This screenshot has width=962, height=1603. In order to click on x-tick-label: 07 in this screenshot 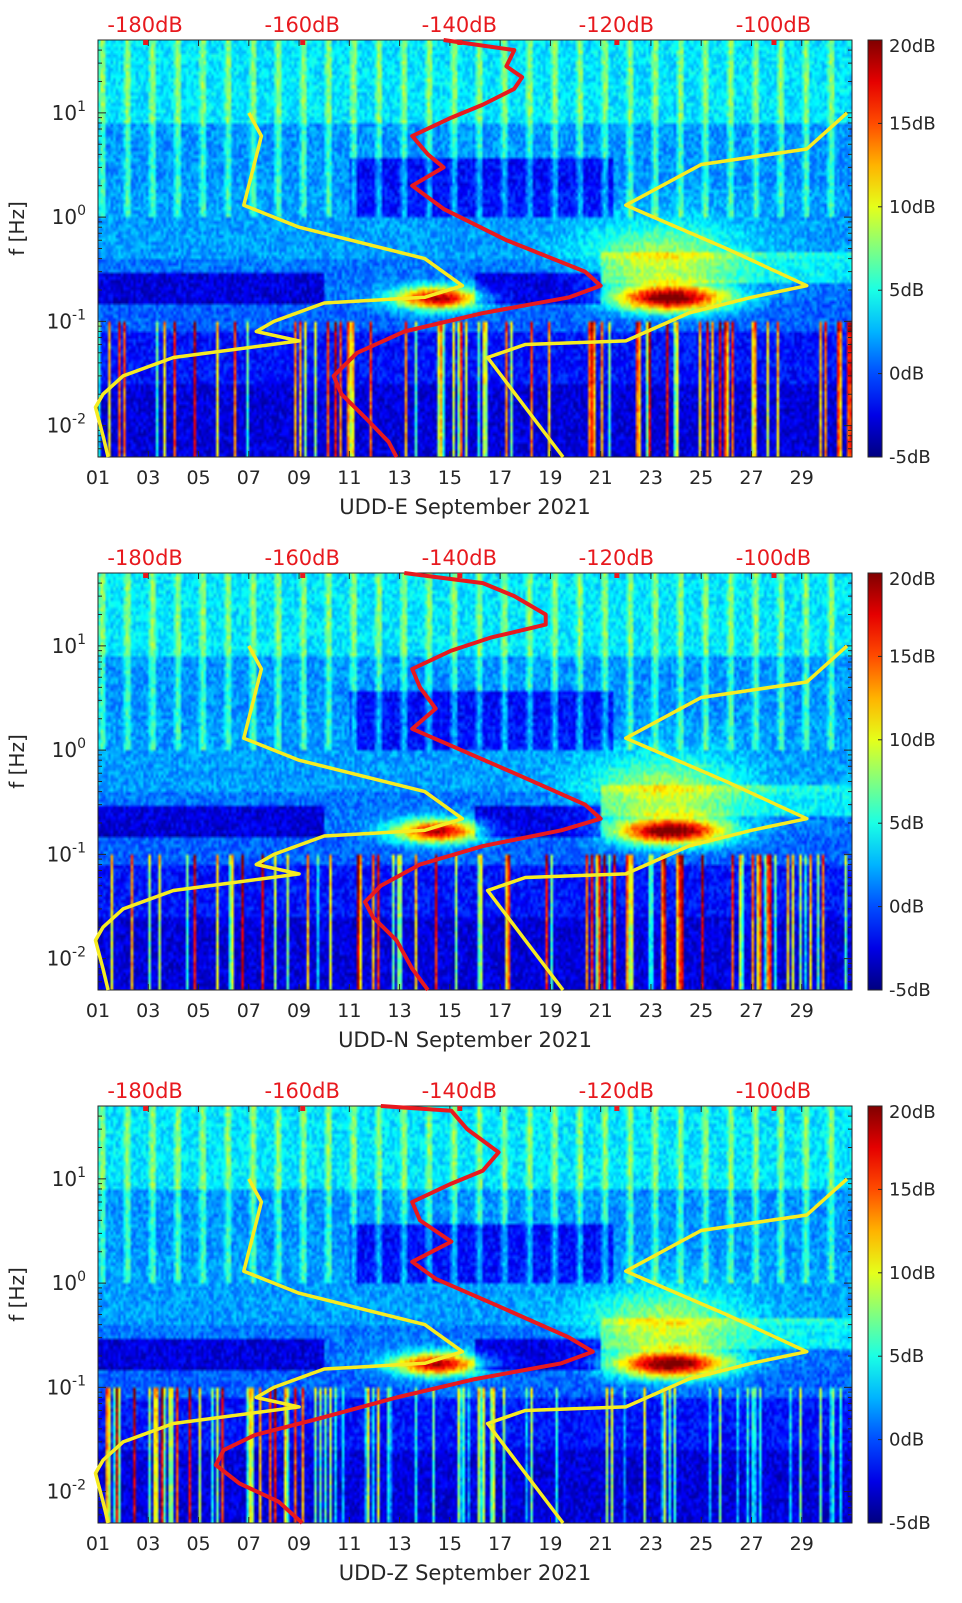, I will do `click(249, 1011)`.